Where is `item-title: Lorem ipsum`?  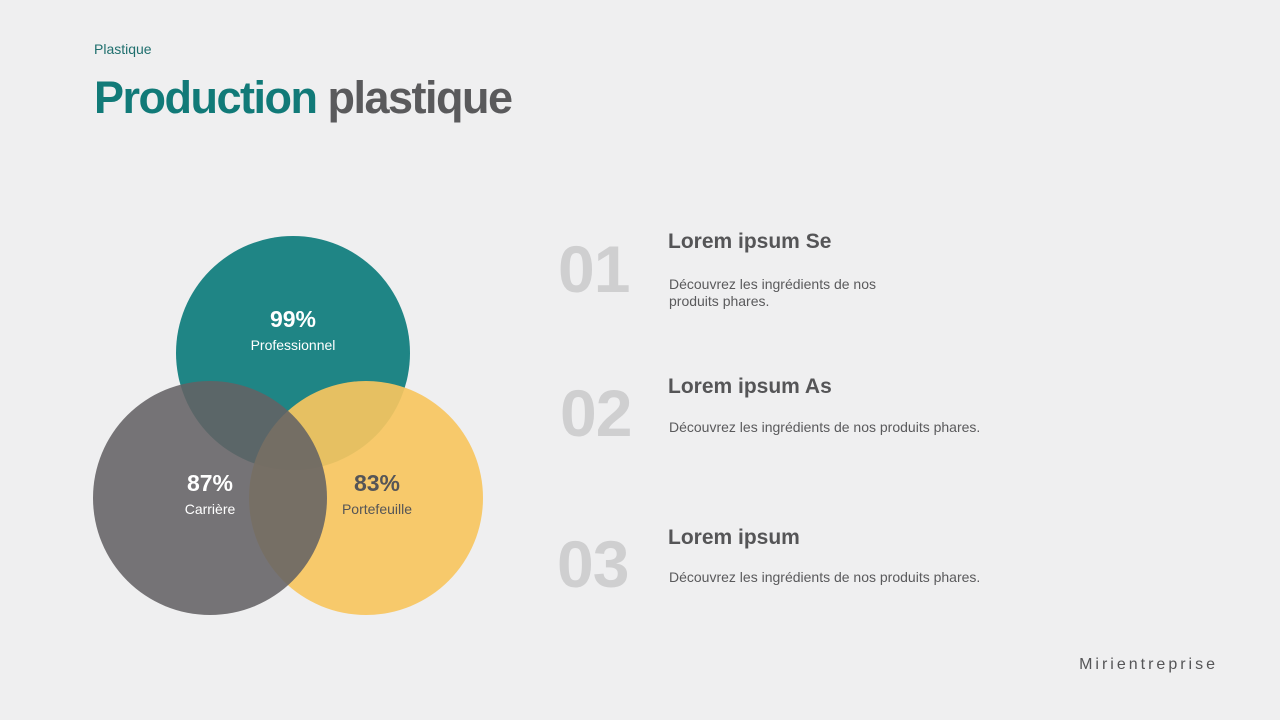 item-title: Lorem ipsum is located at coordinates (734, 537).